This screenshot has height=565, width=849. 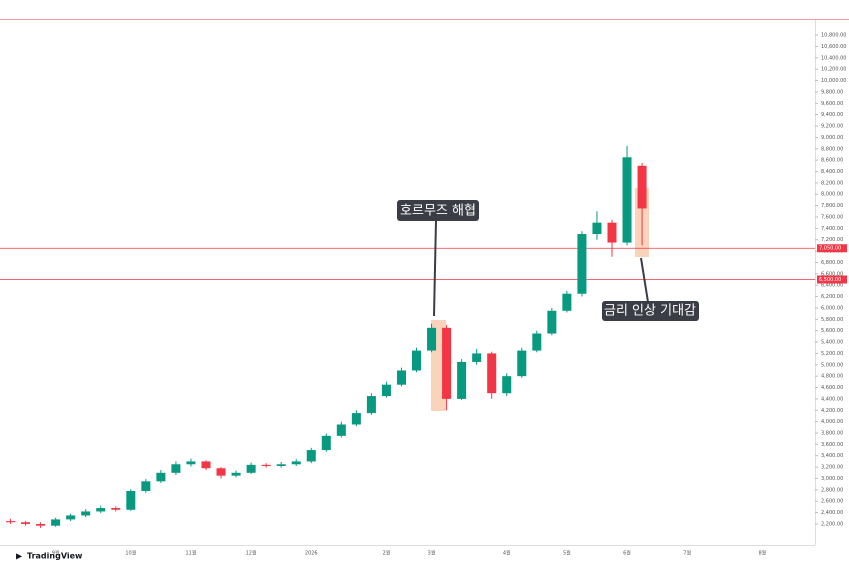 I want to click on level-label: 7,050.00, so click(x=830, y=249).